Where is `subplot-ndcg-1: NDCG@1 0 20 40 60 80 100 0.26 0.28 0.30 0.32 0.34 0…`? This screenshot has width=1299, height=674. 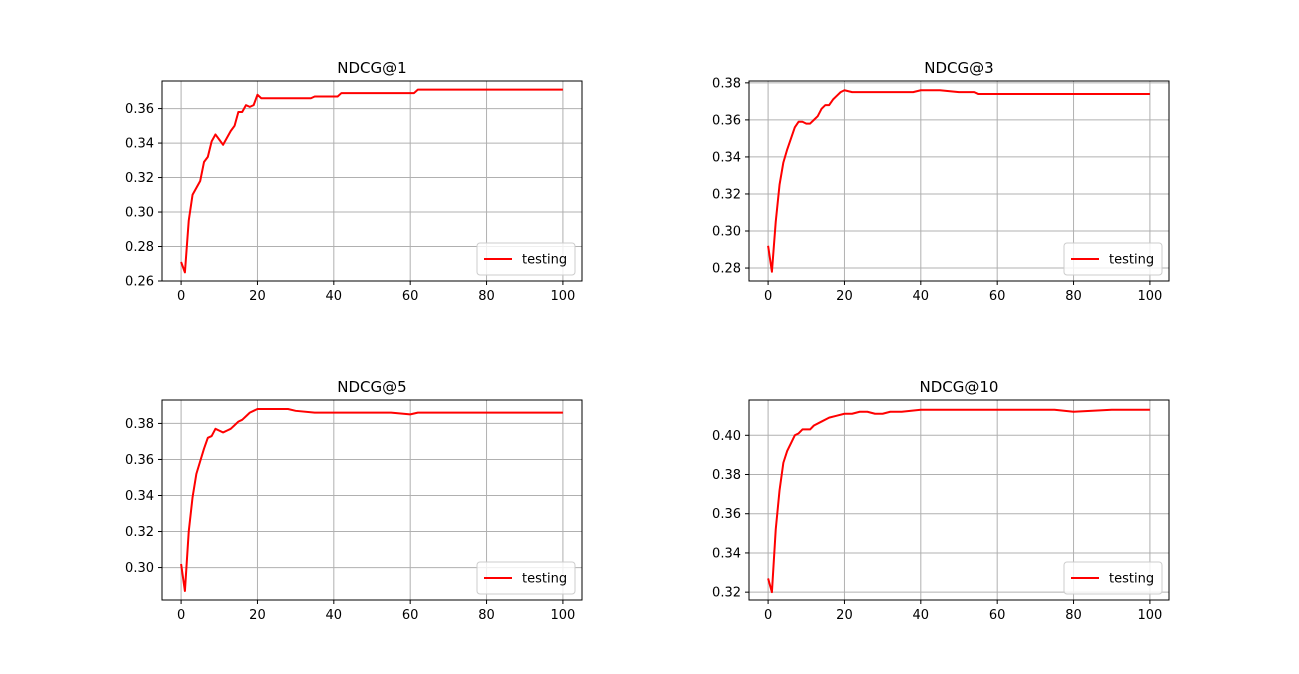 subplot-ndcg-1: NDCG@1 0 20 40 60 80 100 0.26 0.28 0.30 0.32 0.34 0… is located at coordinates (354, 181).